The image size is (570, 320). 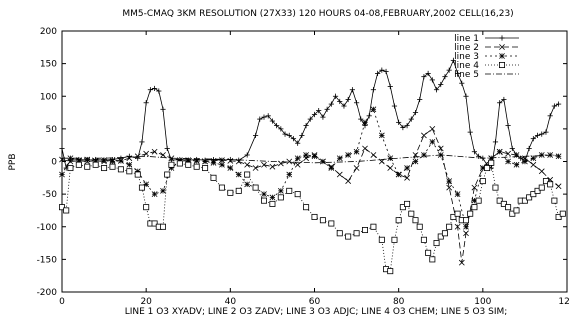 I want to click on x-tick-label: 100, so click(x=482, y=302).